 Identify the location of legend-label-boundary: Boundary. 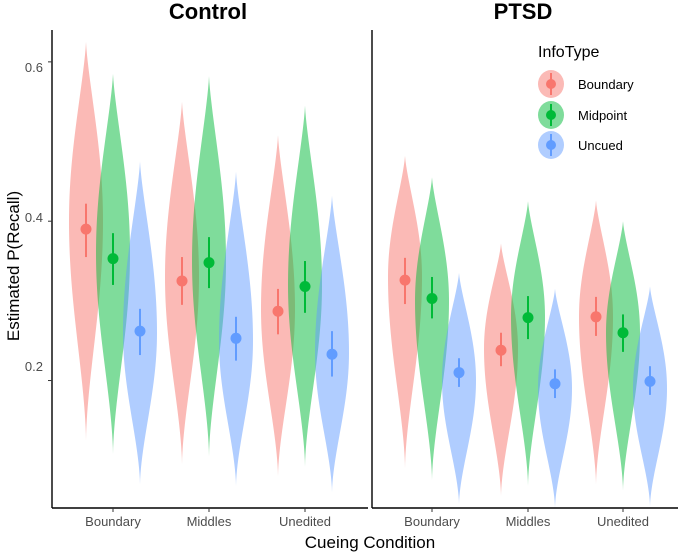
(606, 84).